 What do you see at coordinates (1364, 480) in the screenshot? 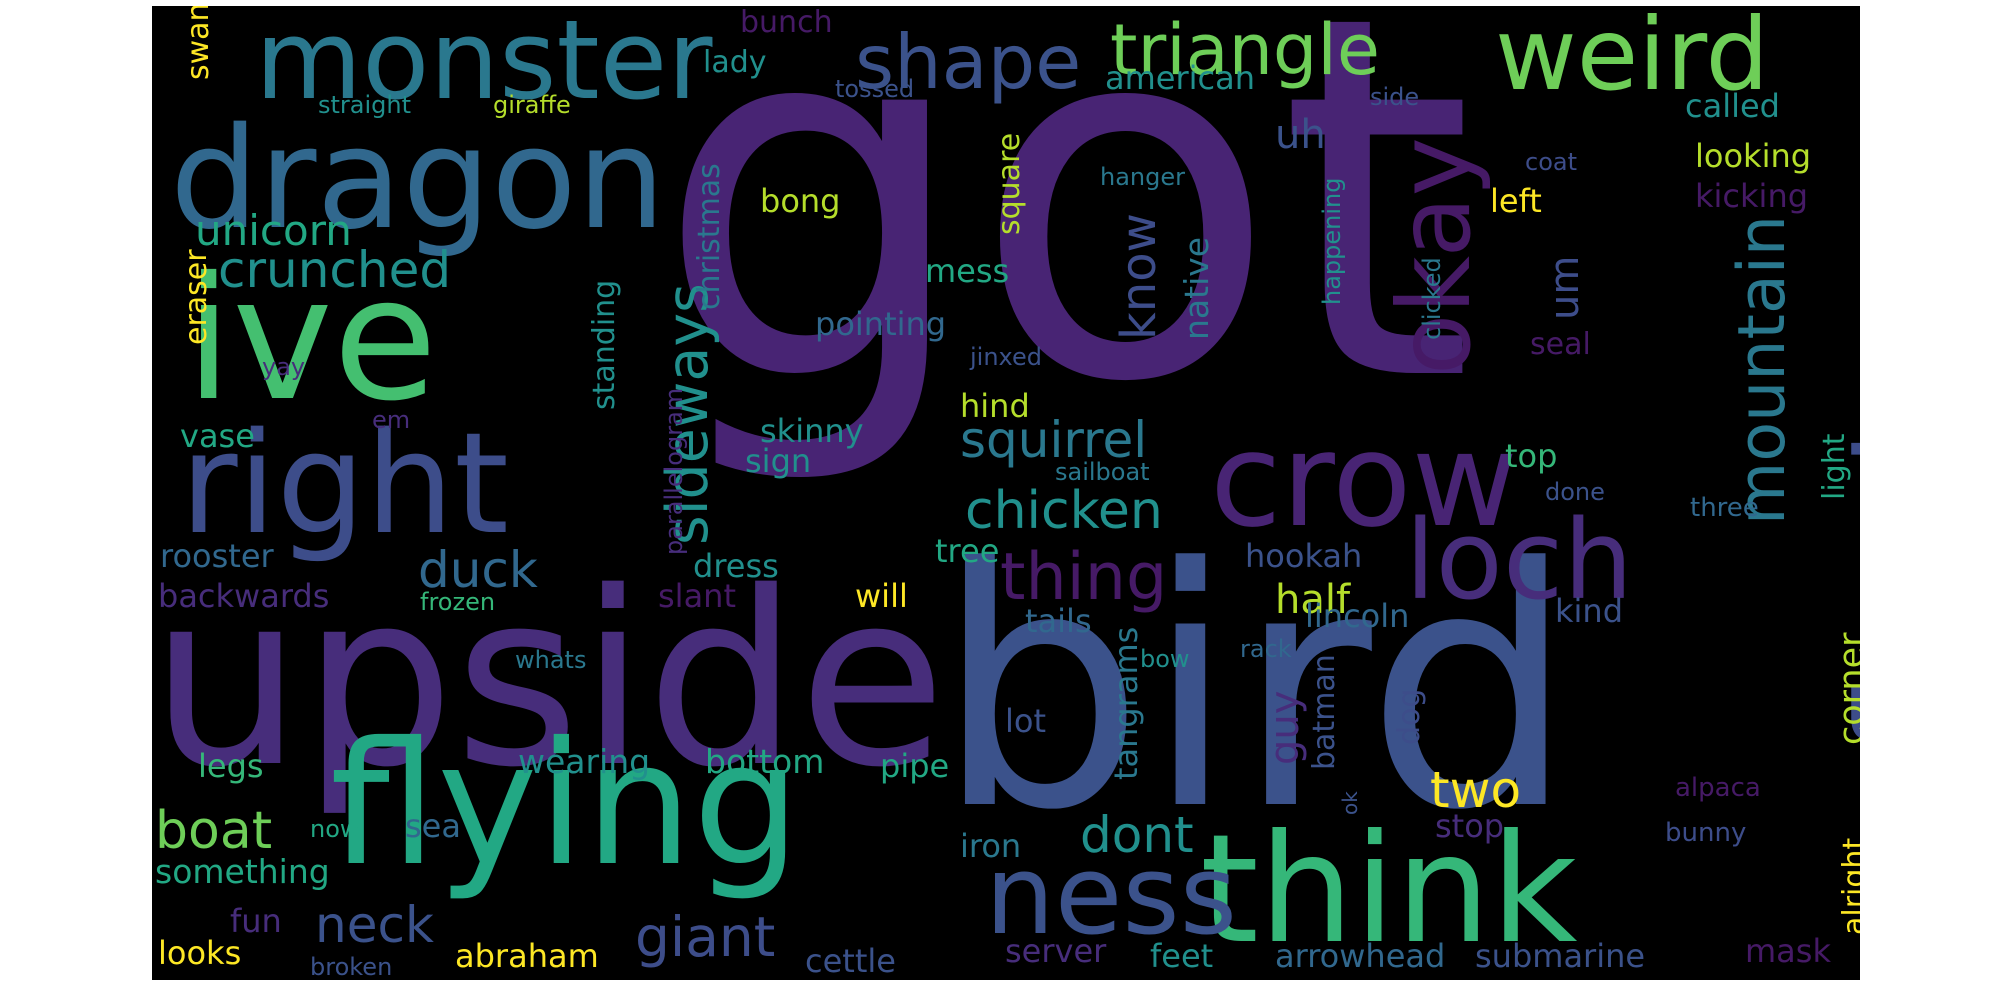
I see `word-crow: crow` at bounding box center [1364, 480].